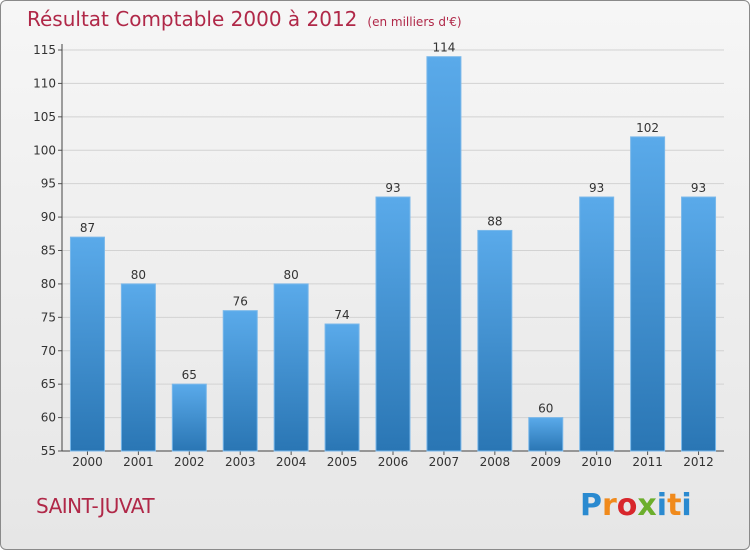  I want to click on bar-2006, so click(393, 324).